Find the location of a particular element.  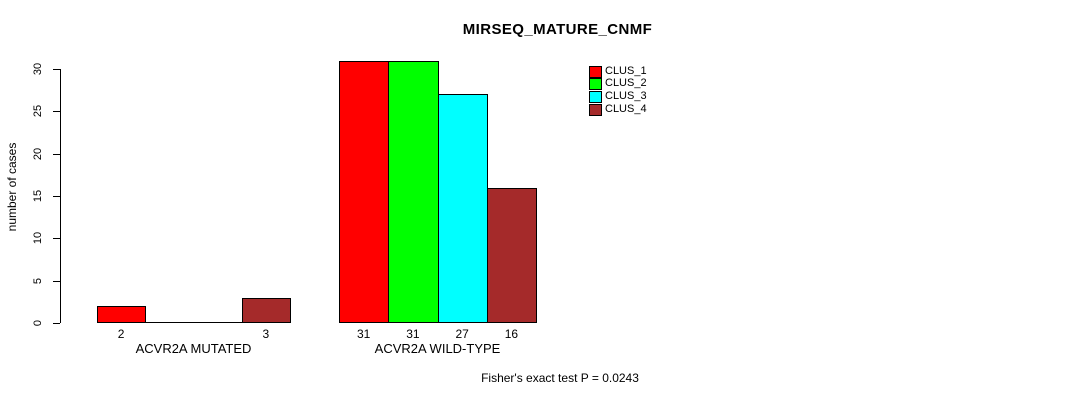

bar-clus_2-zero is located at coordinates (170, 322).